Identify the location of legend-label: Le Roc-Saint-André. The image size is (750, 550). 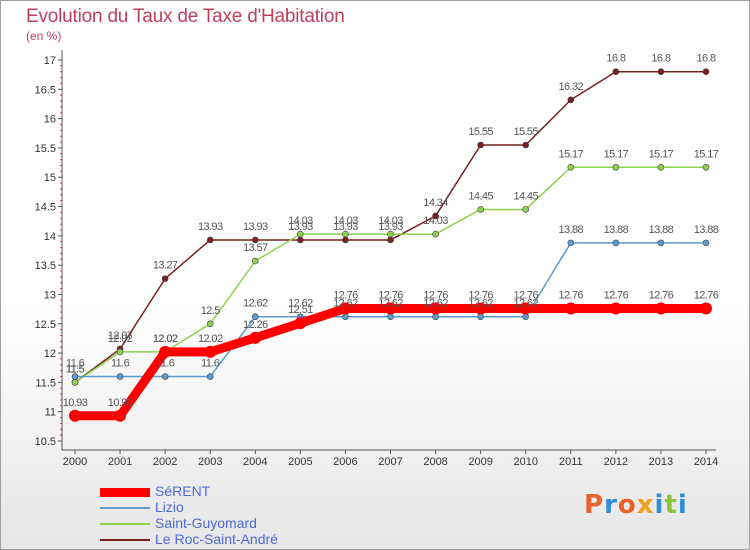
(216, 539).